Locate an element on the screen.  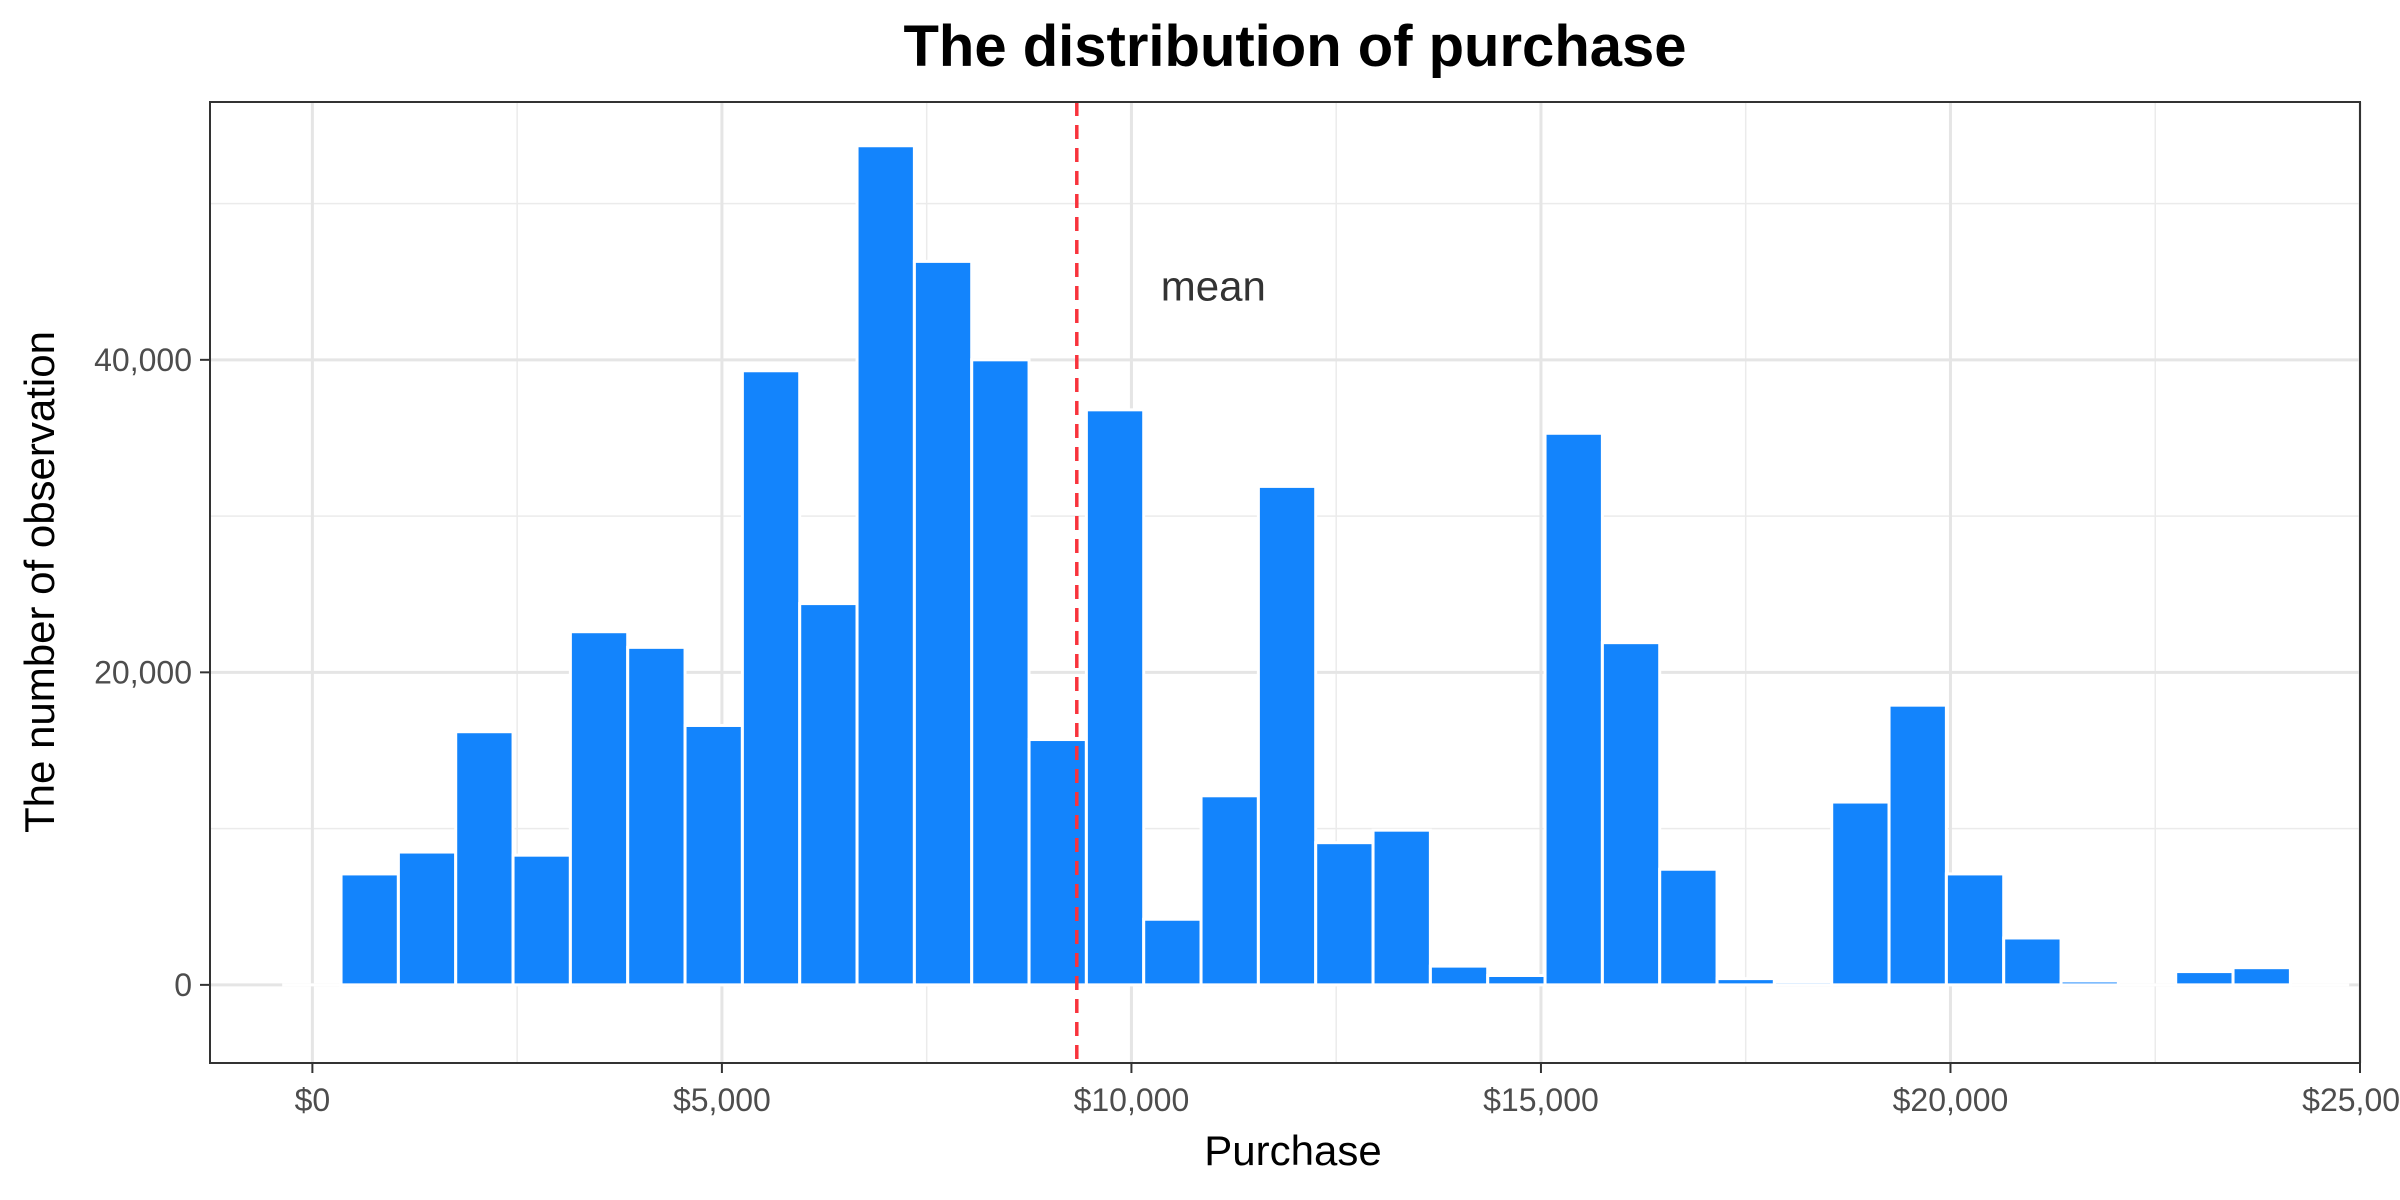
y-axis-title: The number of observation is located at coordinates (39, 582).